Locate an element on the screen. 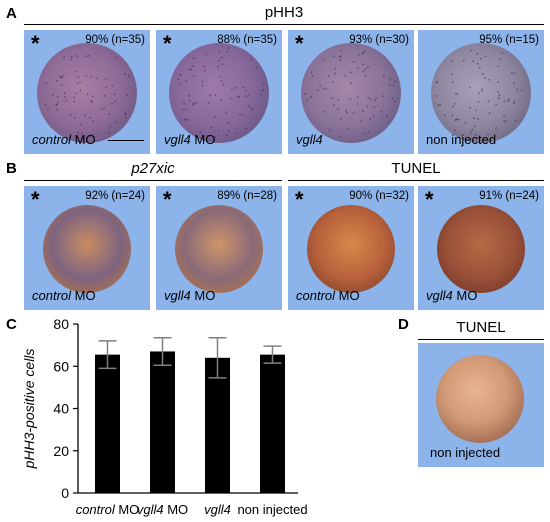 Image resolution: width=550 pixels, height=522 pixels. y-tick-label: 20 is located at coordinates (61, 451).